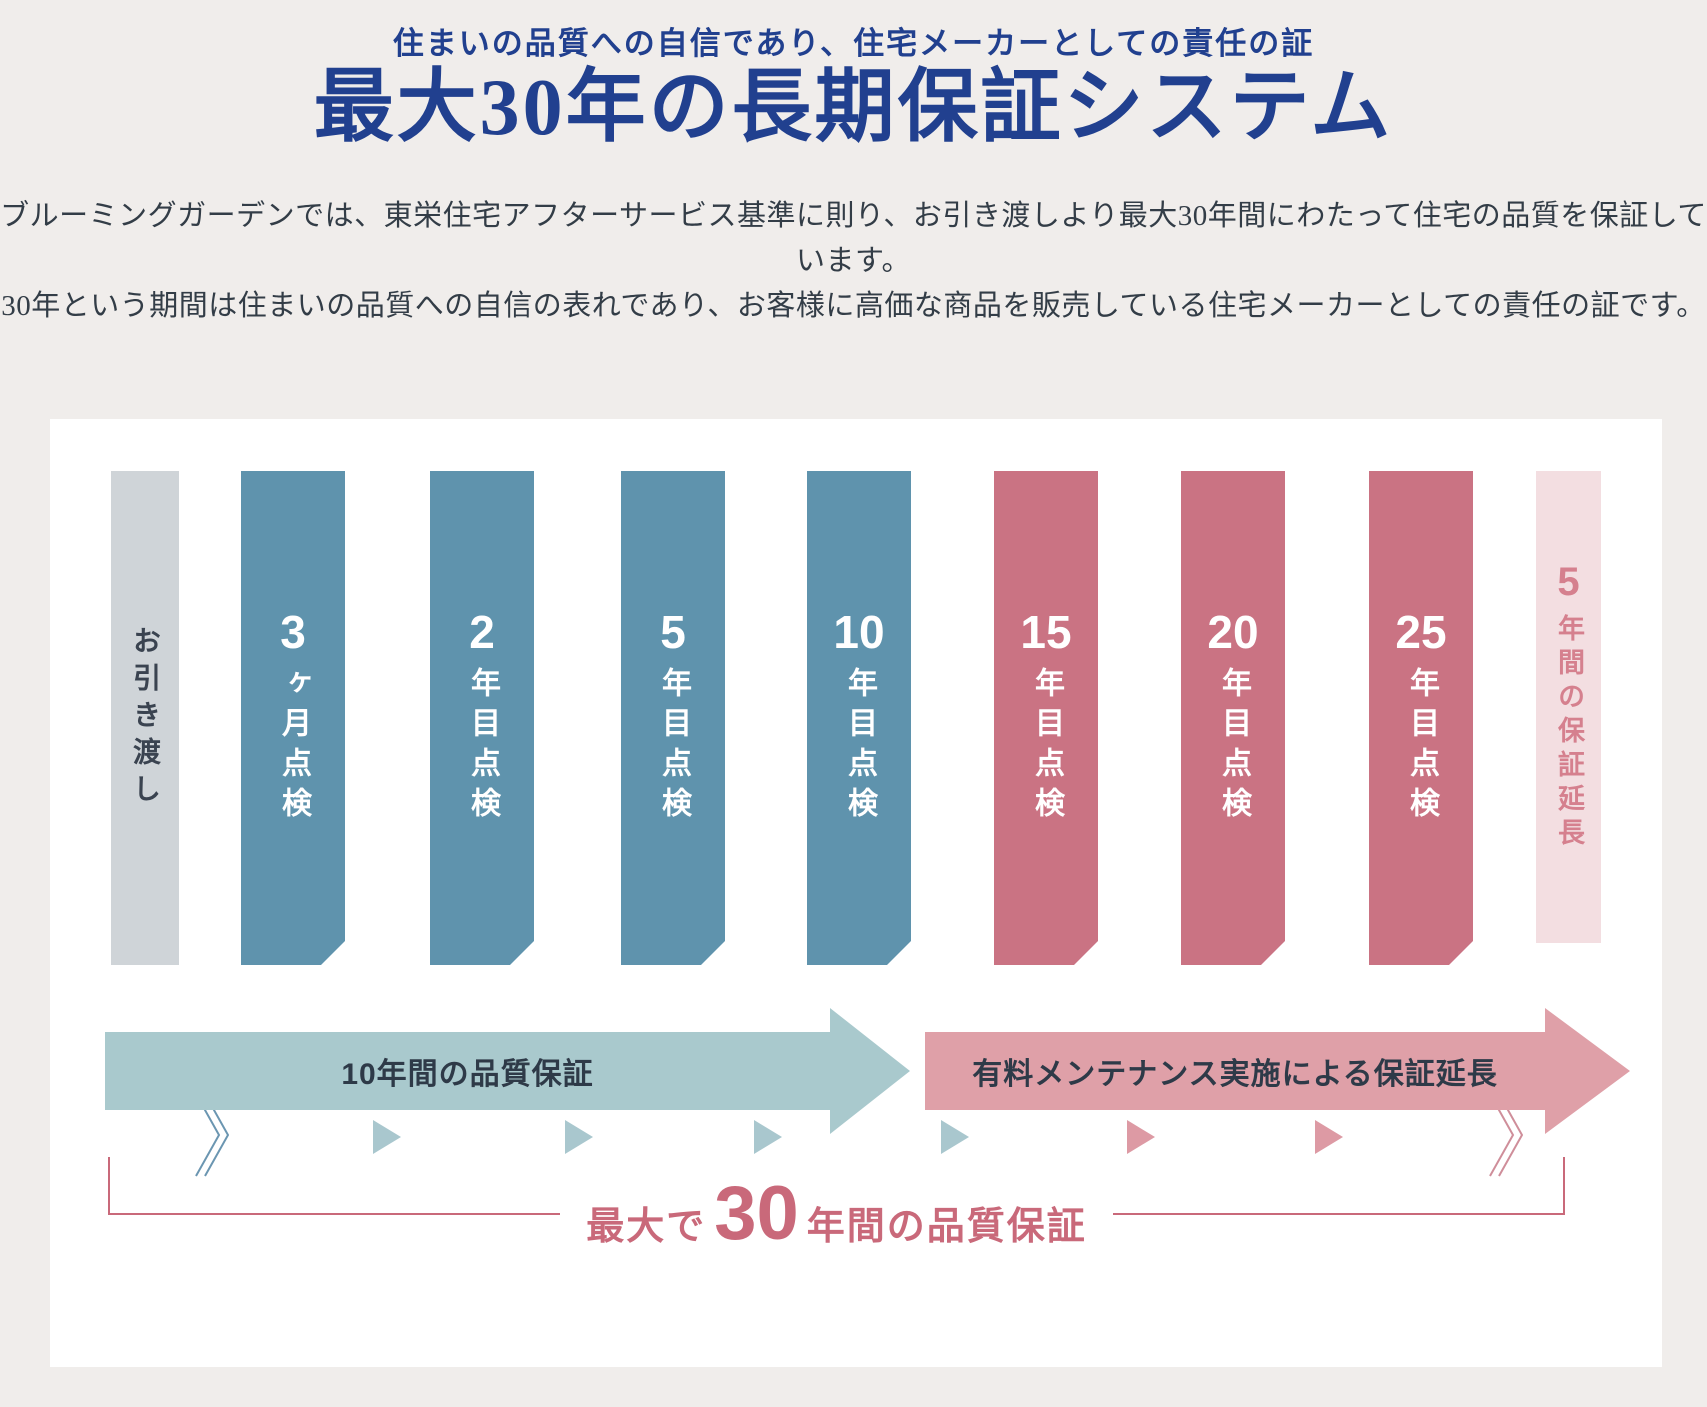 The width and height of the screenshot is (1707, 1407). I want to click on extension-arrow: 有料メンテナンス実施による保証延長, so click(1277, 1071).